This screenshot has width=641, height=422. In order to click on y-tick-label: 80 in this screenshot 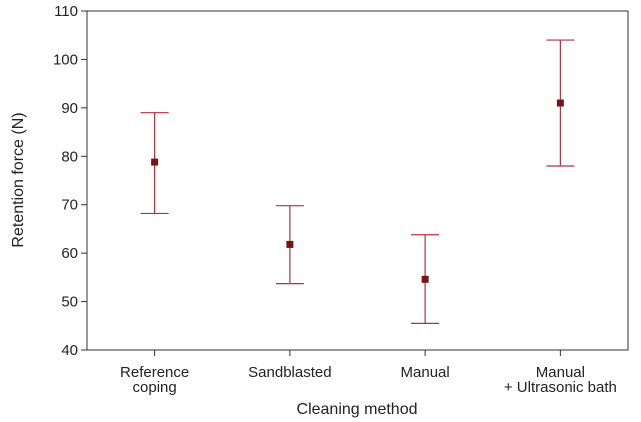, I will do `click(69, 156)`.